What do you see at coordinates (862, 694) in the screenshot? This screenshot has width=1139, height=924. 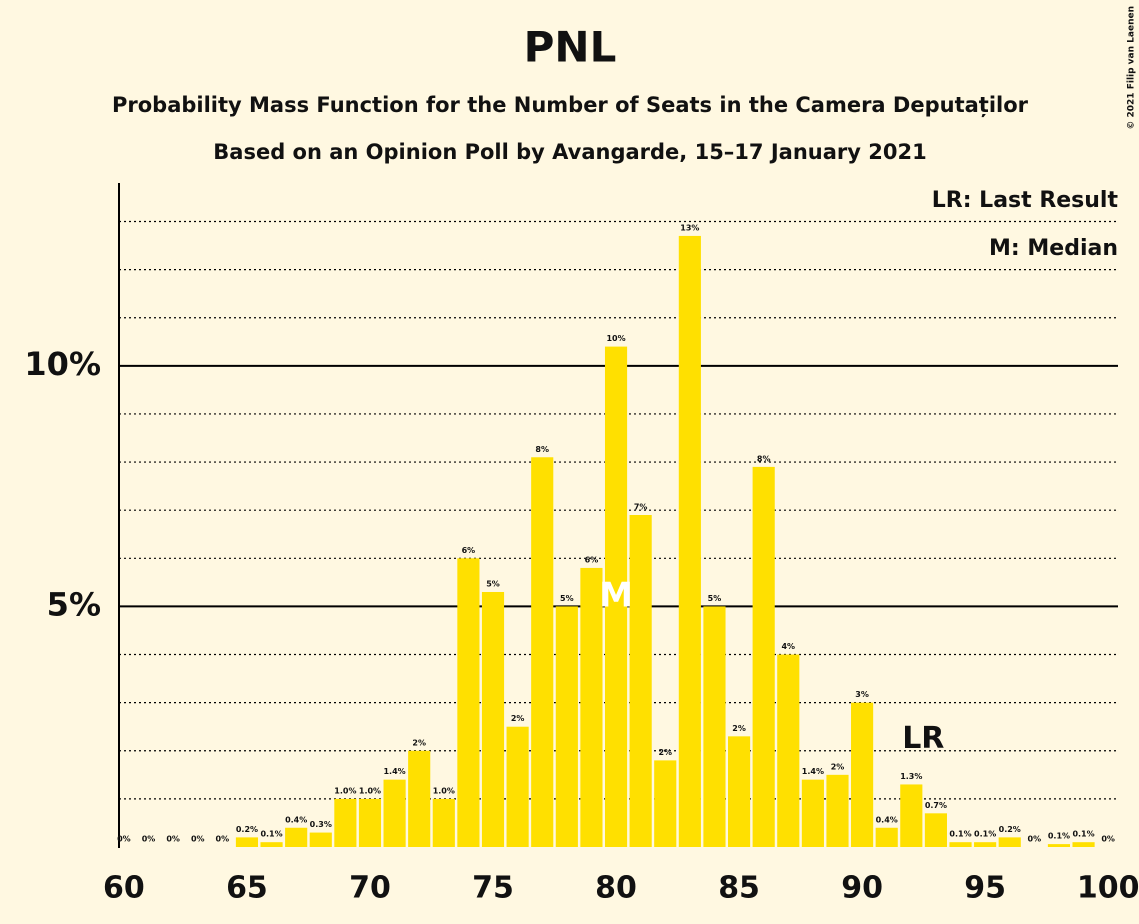 I see `value-label: 3%` at bounding box center [862, 694].